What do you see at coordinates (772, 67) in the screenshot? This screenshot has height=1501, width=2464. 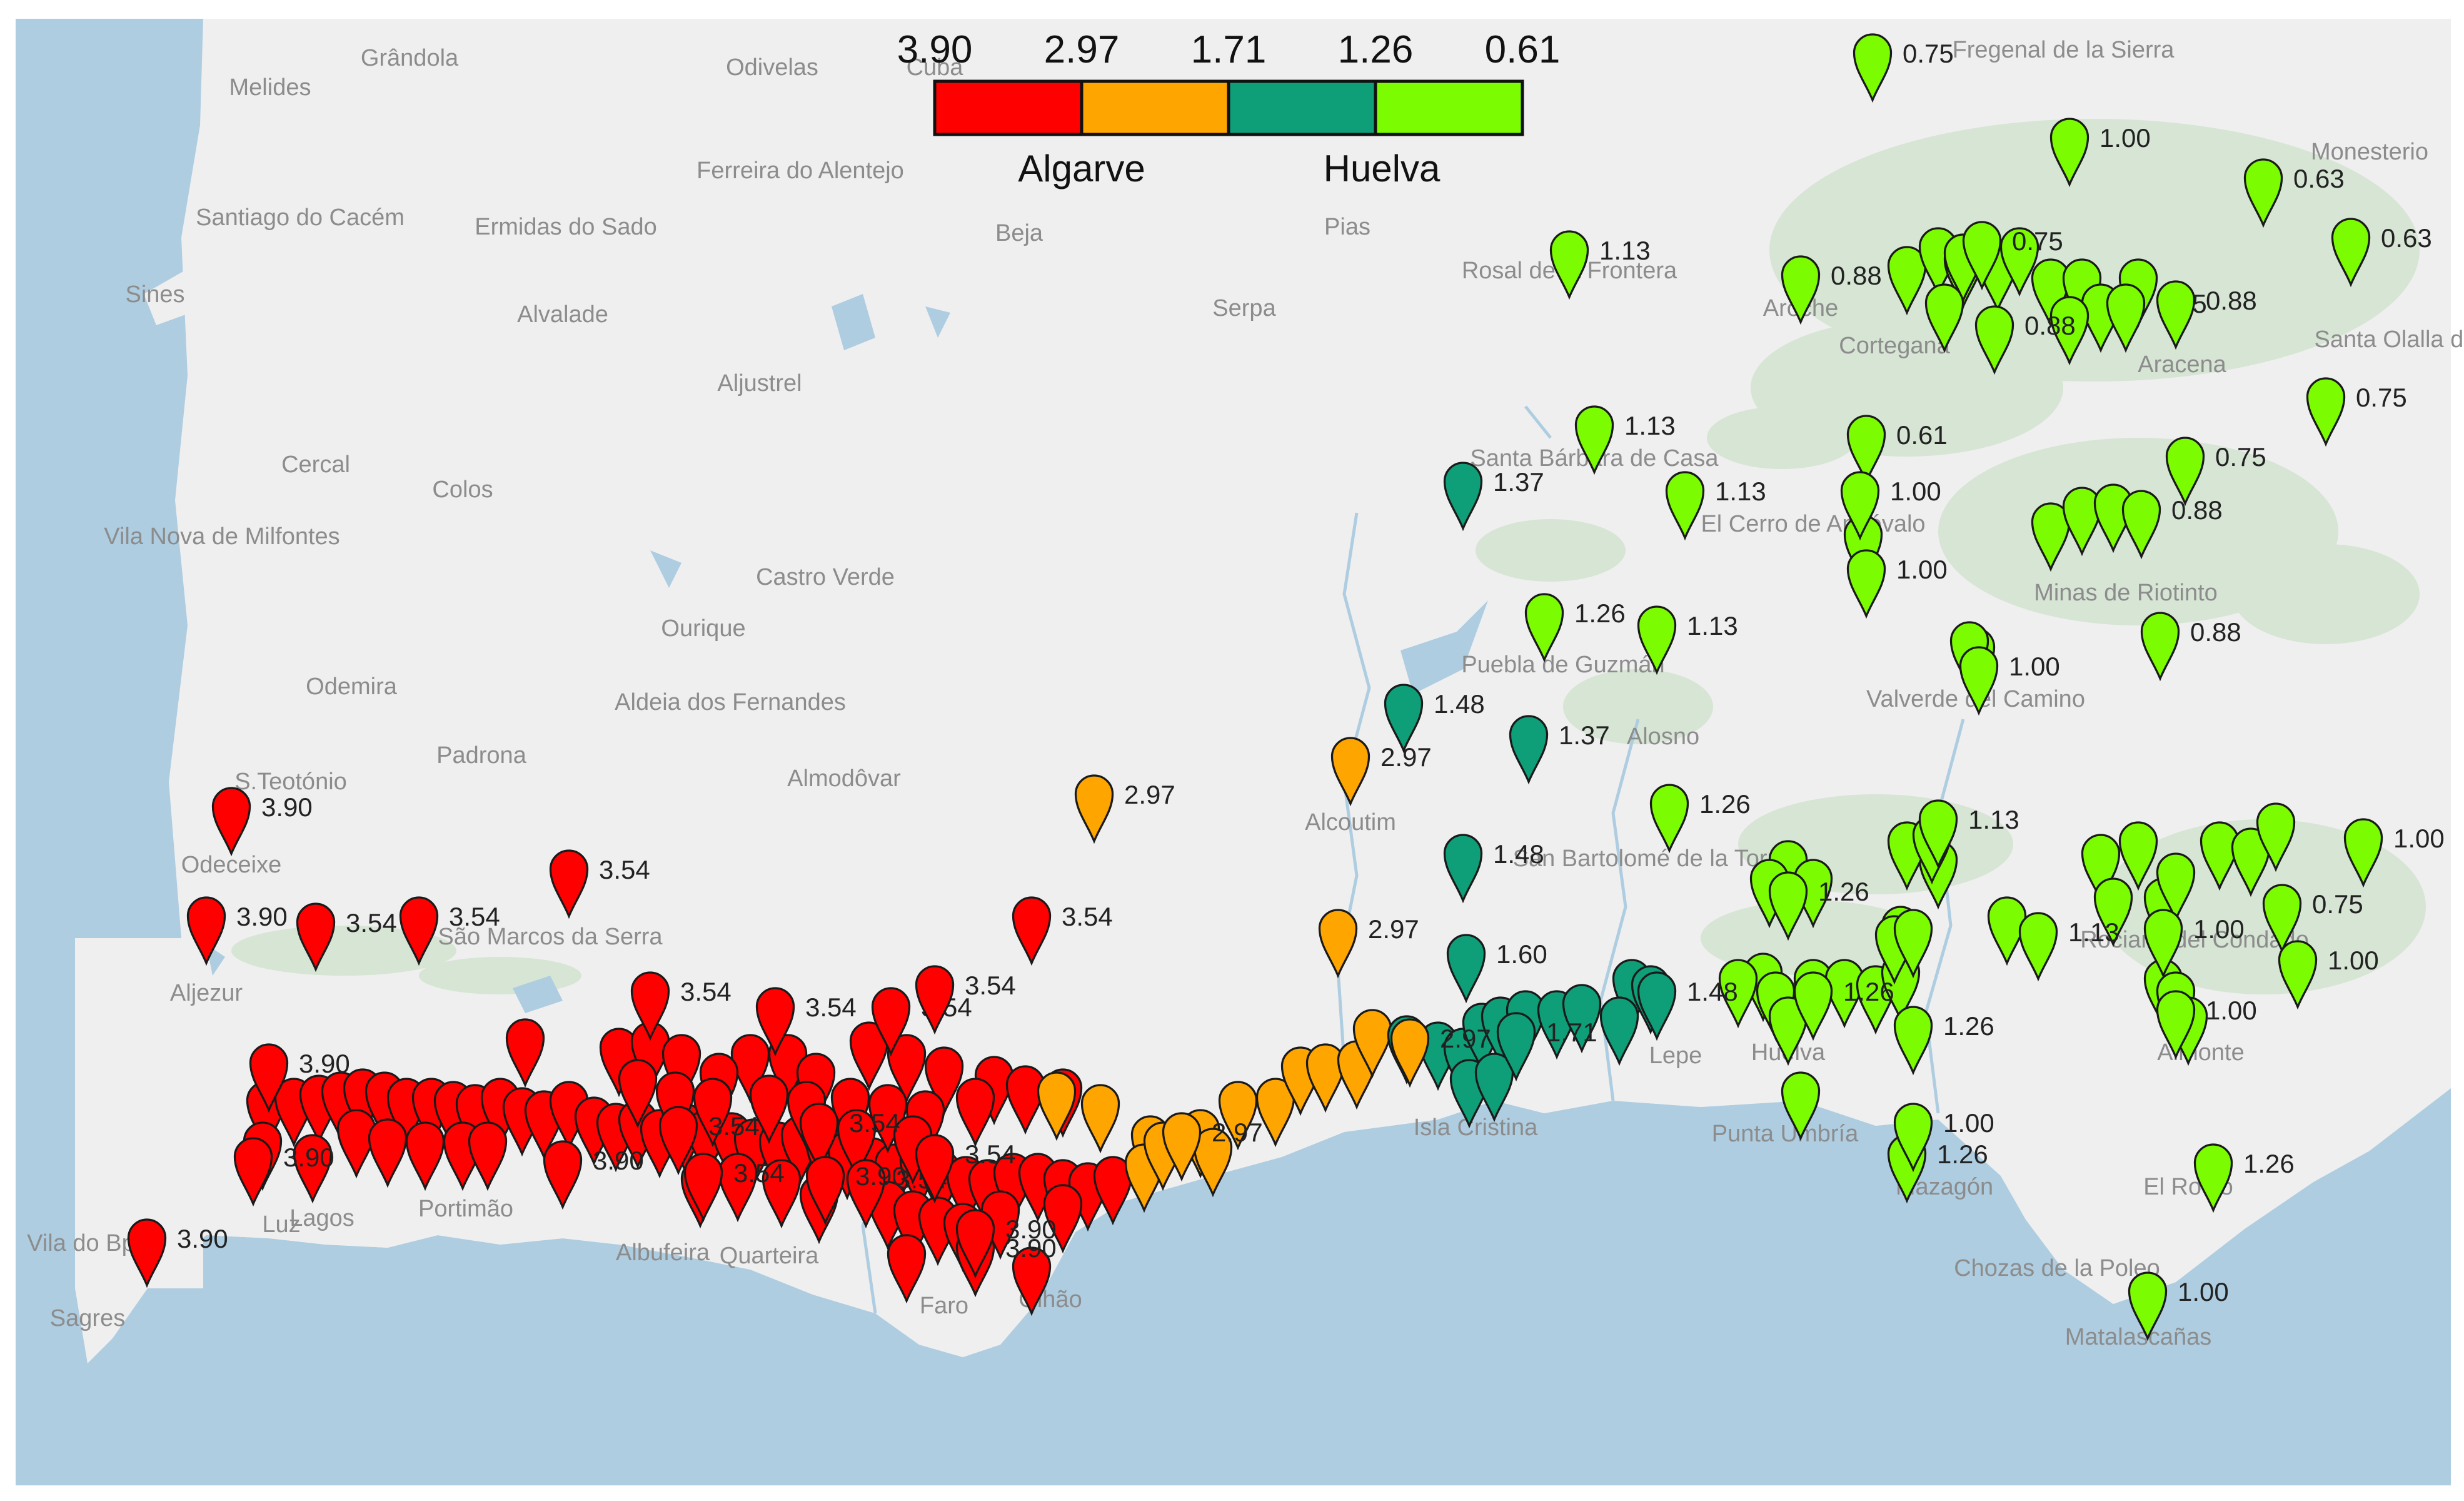 I see `place-label: Odivelas` at bounding box center [772, 67].